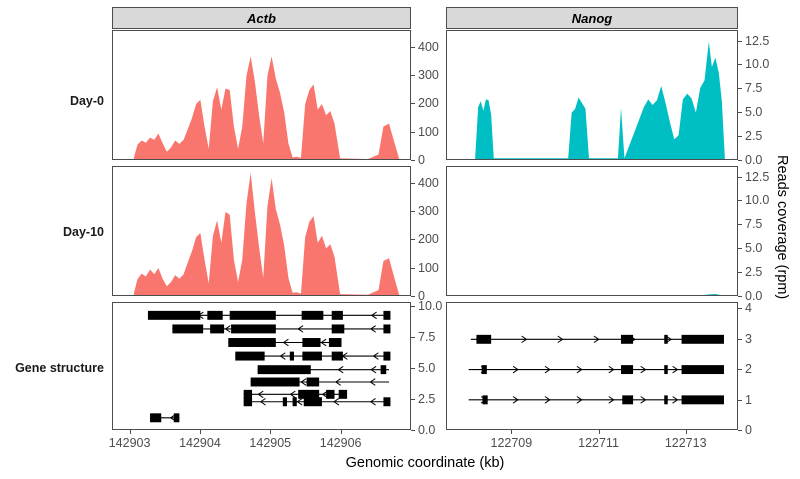 Image resolution: width=800 pixels, height=479 pixels. I want to click on row-label-day10: Day-10, so click(83, 232).